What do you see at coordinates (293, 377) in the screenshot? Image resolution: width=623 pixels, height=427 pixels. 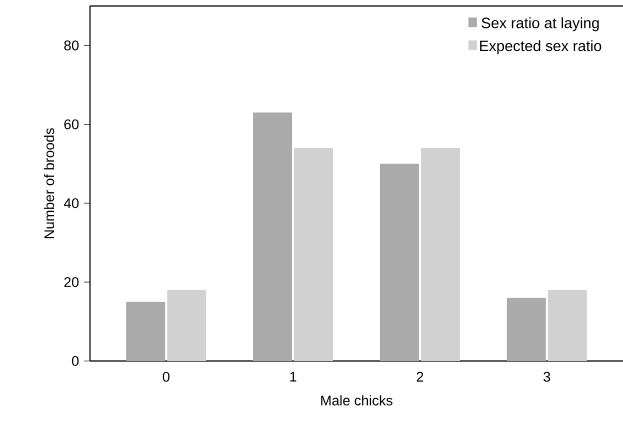 I see `x-tick-label: 1` at bounding box center [293, 377].